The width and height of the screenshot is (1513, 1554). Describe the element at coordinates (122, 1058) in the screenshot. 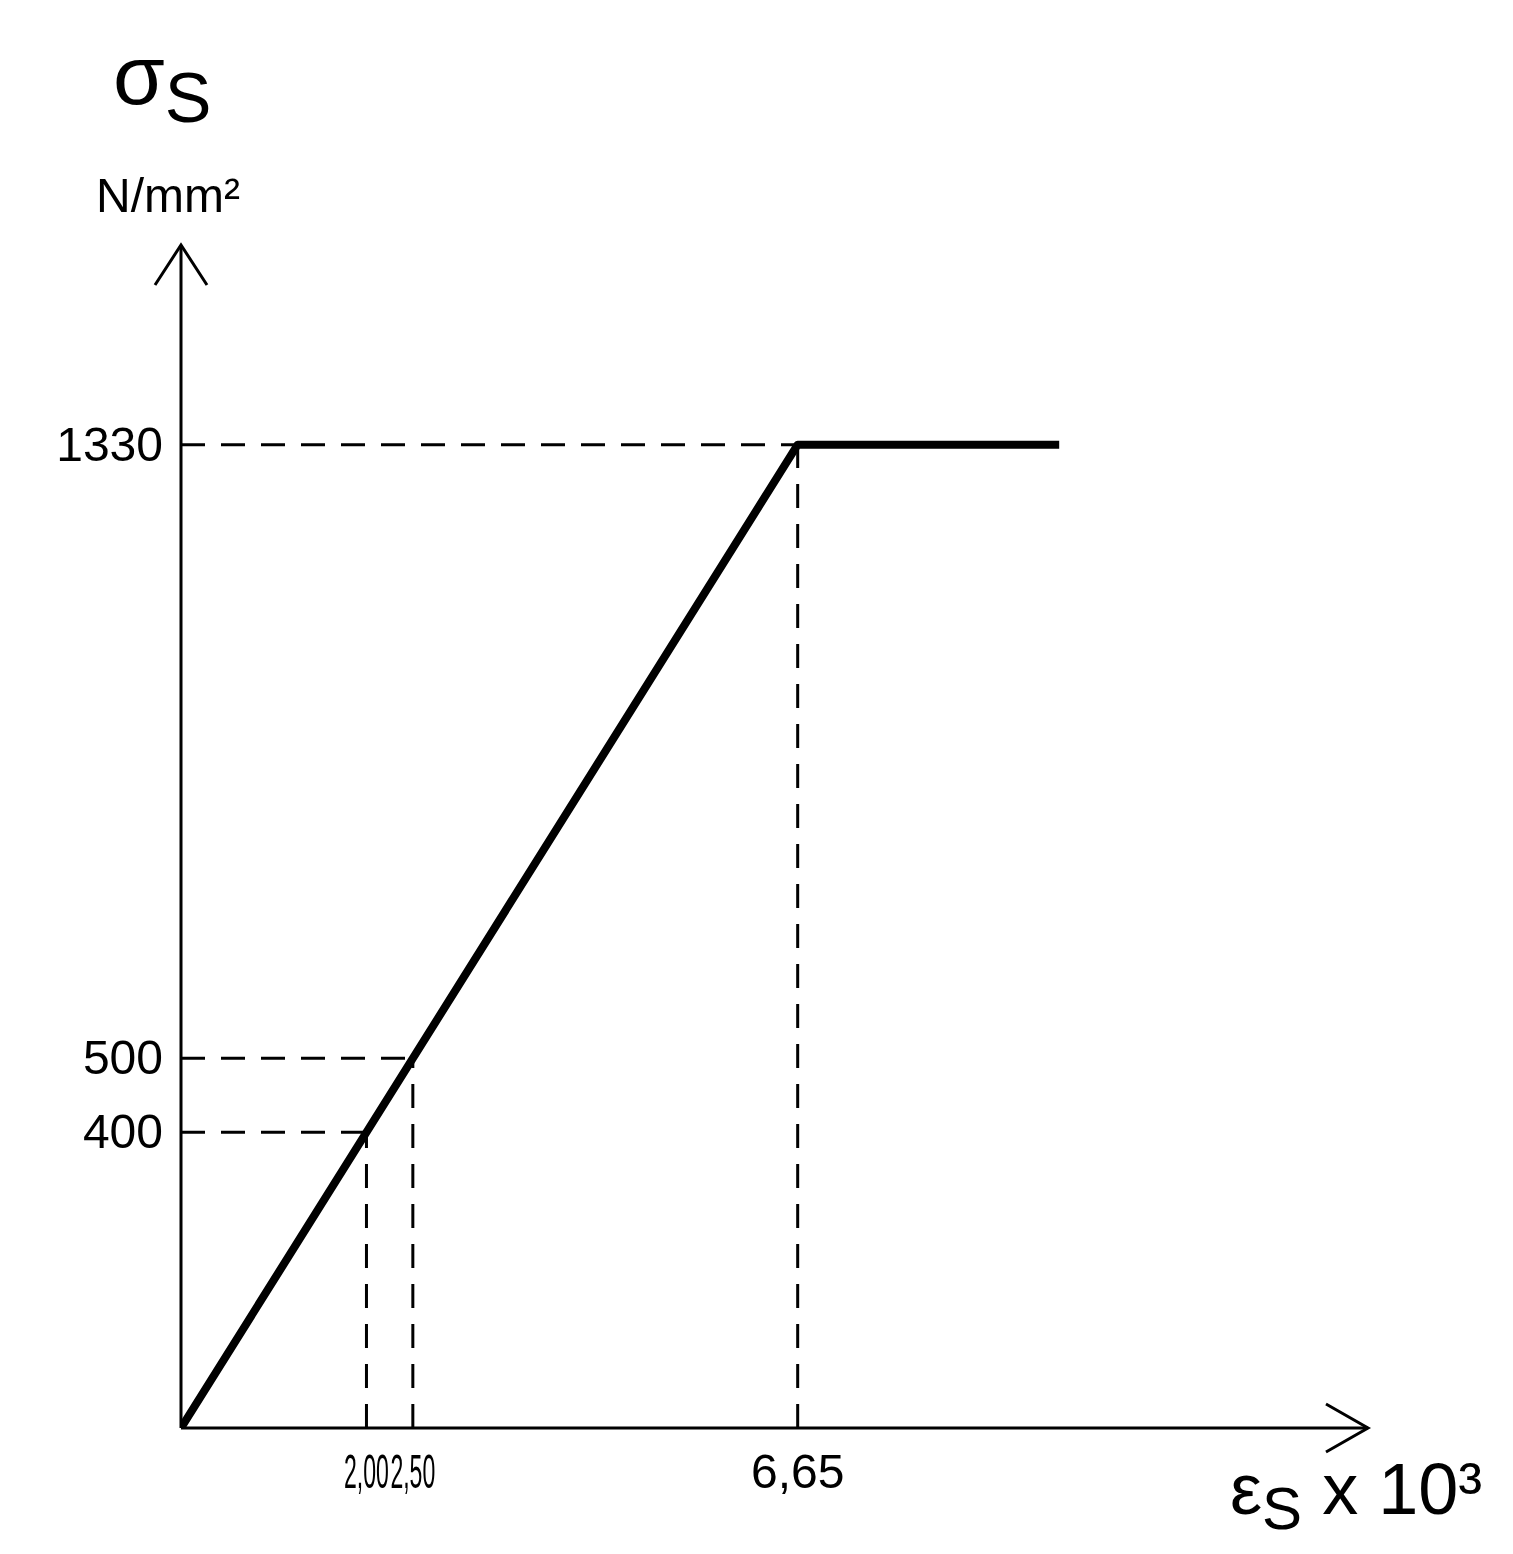

I see `y-tick-label: 500` at that location.